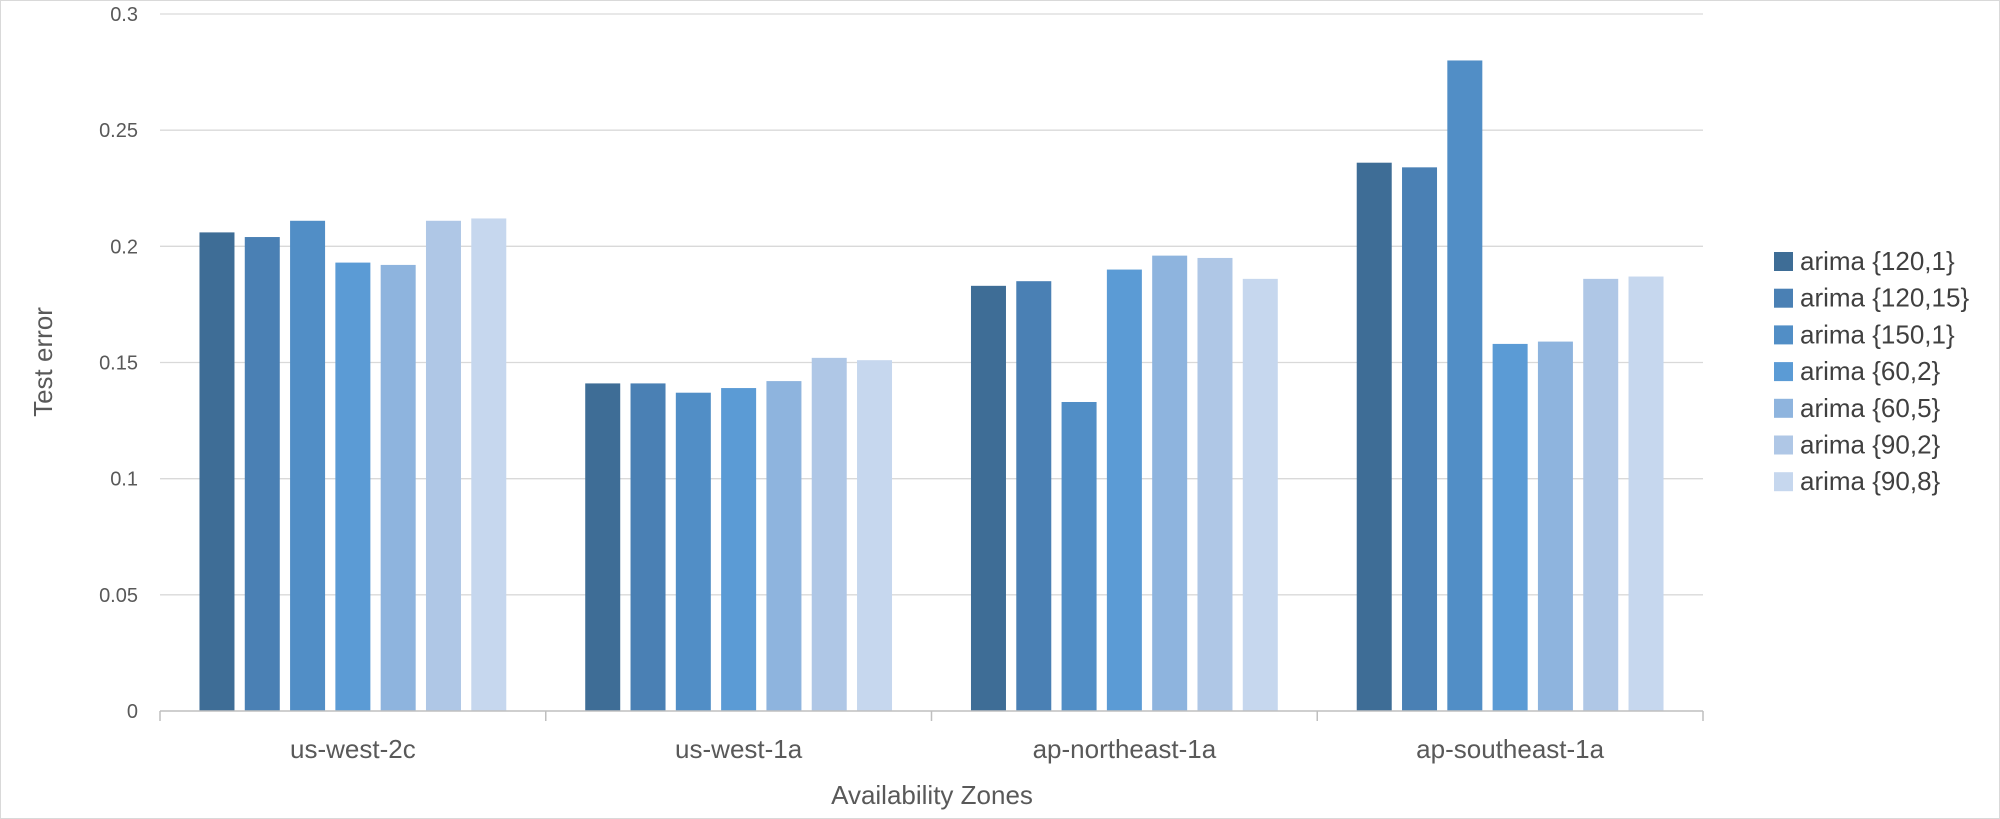 The width and height of the screenshot is (2000, 819). What do you see at coordinates (739, 749) in the screenshot?
I see `x-category-label: us-west-1a` at bounding box center [739, 749].